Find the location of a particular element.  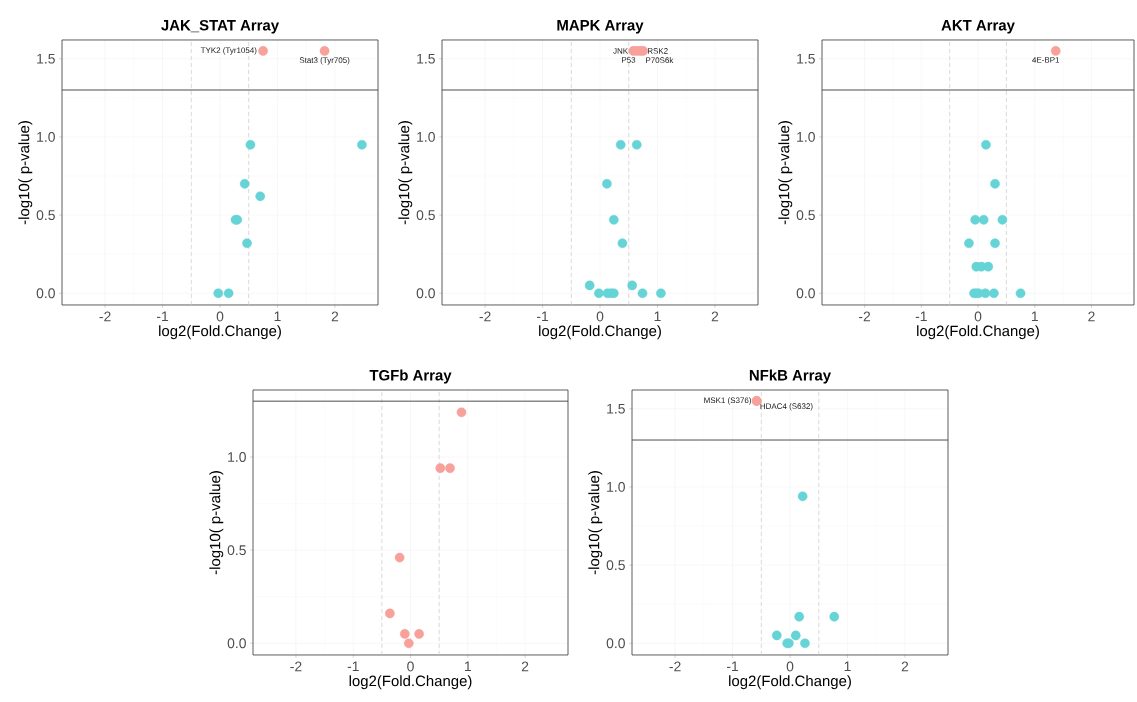

chart-title: JAK_STAT Array is located at coordinates (220, 26).